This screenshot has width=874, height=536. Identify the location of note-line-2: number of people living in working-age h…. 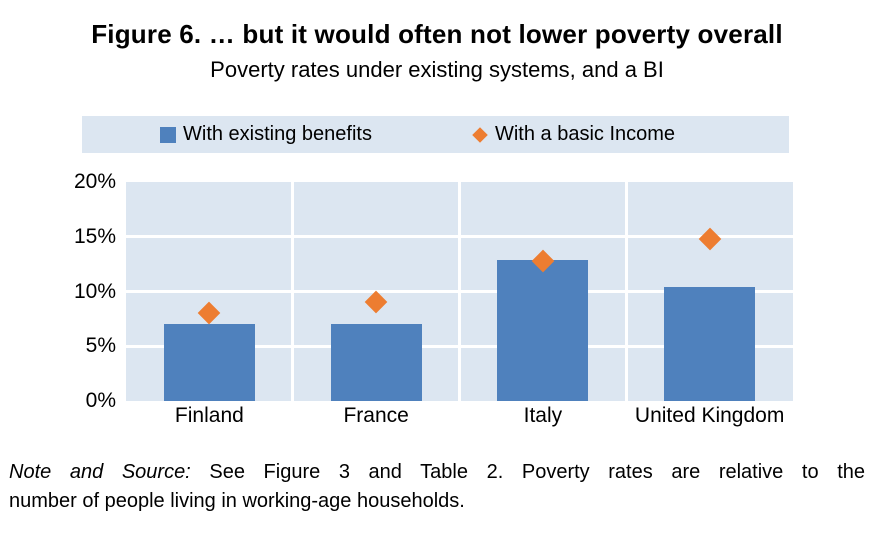
(237, 501).